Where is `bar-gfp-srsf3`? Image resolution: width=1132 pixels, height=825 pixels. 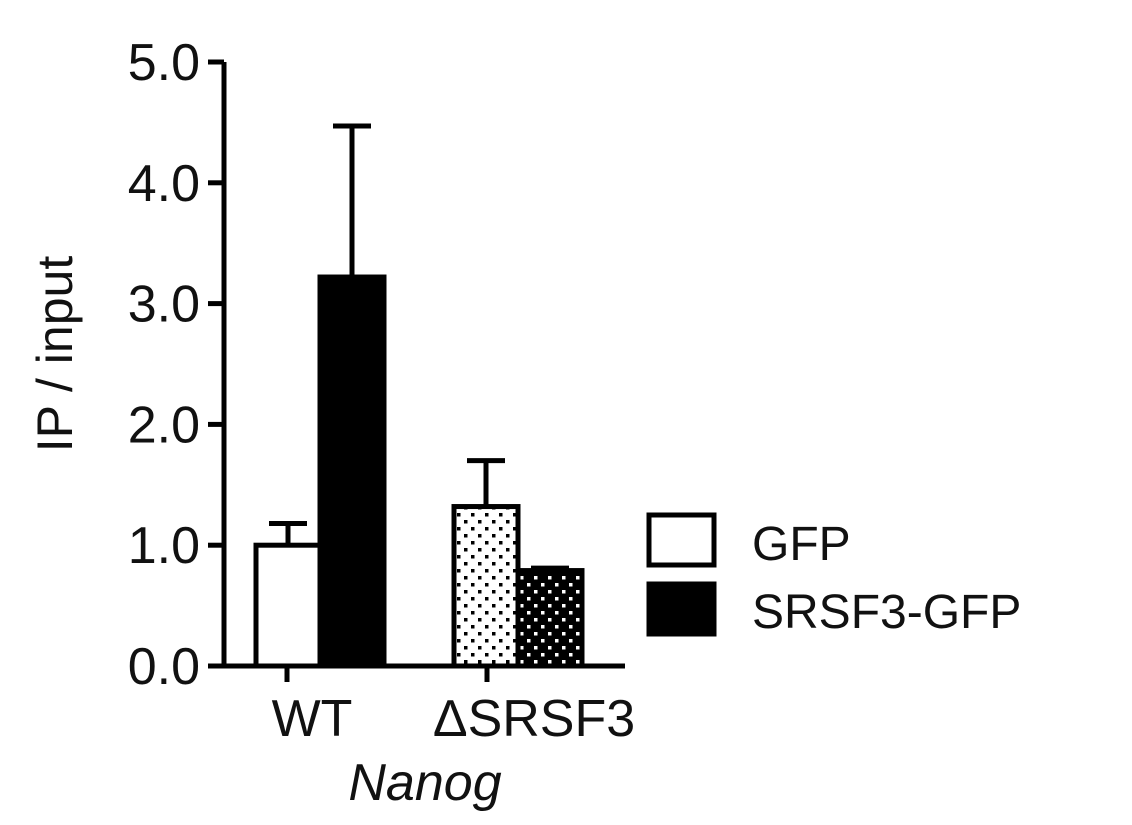
bar-gfp-srsf3 is located at coordinates (486, 586).